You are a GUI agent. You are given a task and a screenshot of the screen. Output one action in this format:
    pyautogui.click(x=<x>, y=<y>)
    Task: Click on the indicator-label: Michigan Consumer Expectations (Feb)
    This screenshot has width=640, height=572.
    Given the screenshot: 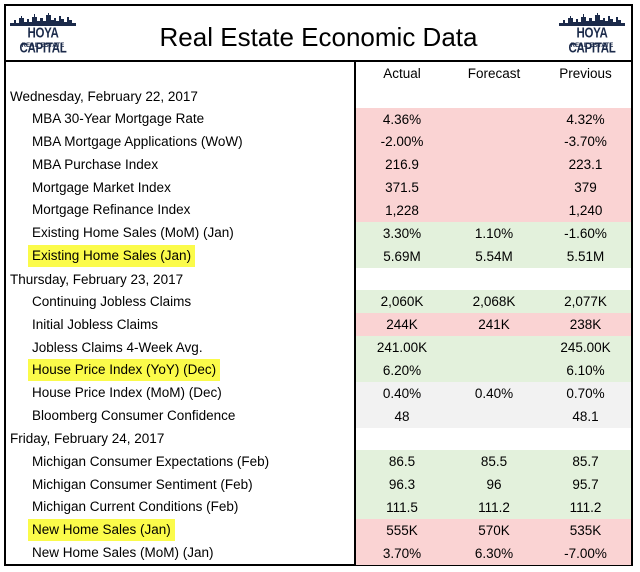 What is the action you would take?
    pyautogui.click(x=151, y=461)
    